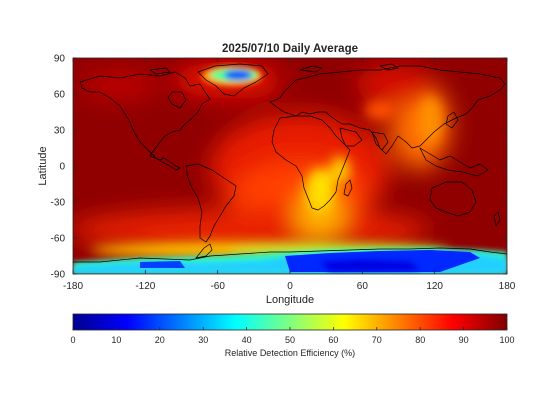 This screenshot has height=420, width=560. What do you see at coordinates (311, 163) in the screenshot?
I see `coastline-africa` at bounding box center [311, 163].